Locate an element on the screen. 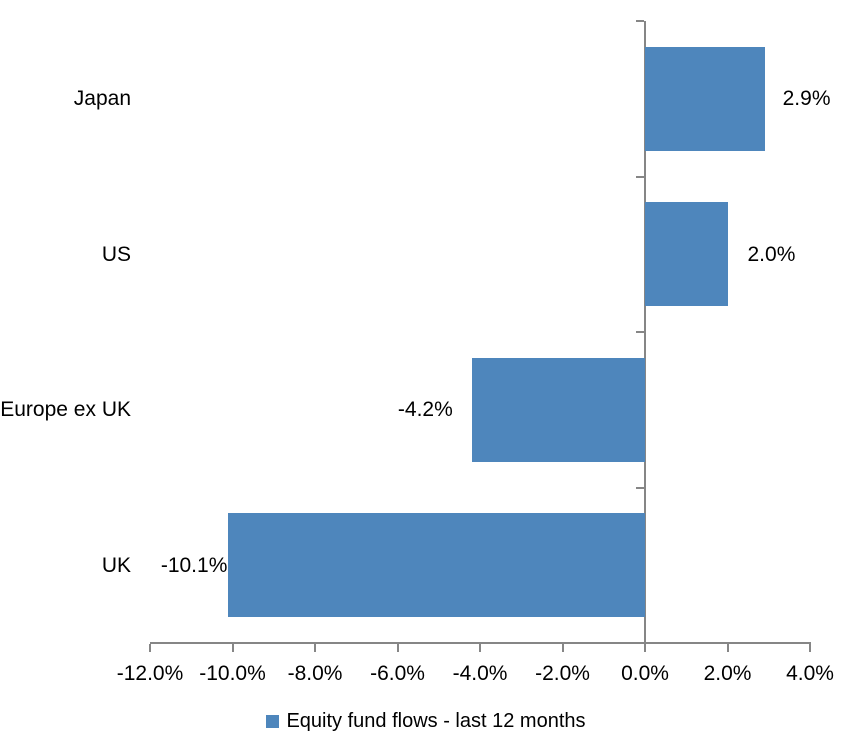  bar-us is located at coordinates (686, 254).